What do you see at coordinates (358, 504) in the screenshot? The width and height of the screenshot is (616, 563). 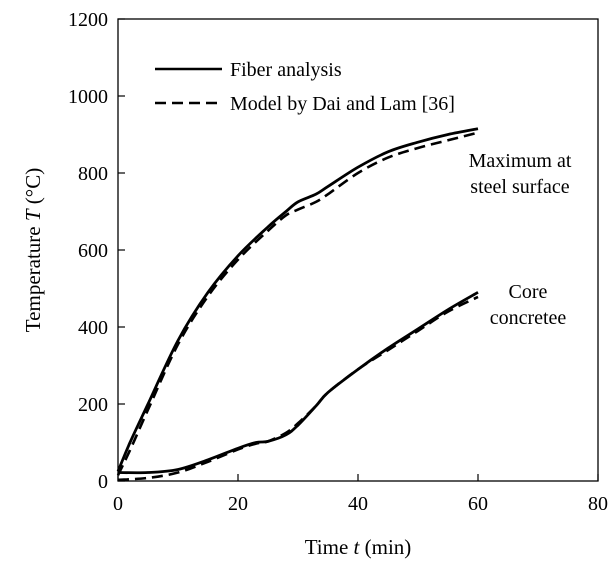 I see `x-tick-label: 40` at bounding box center [358, 504].